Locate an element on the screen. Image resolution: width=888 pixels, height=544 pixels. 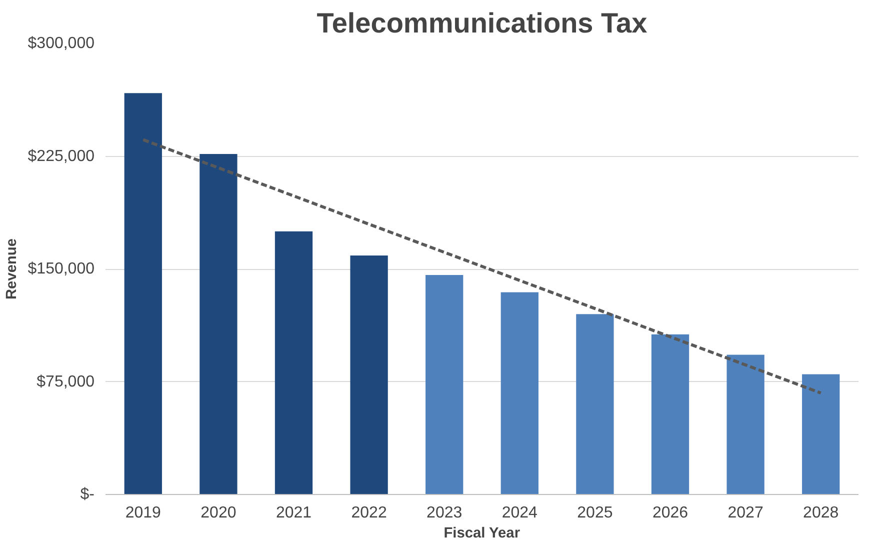
y-tick-label: $300,000 is located at coordinates (61, 43).